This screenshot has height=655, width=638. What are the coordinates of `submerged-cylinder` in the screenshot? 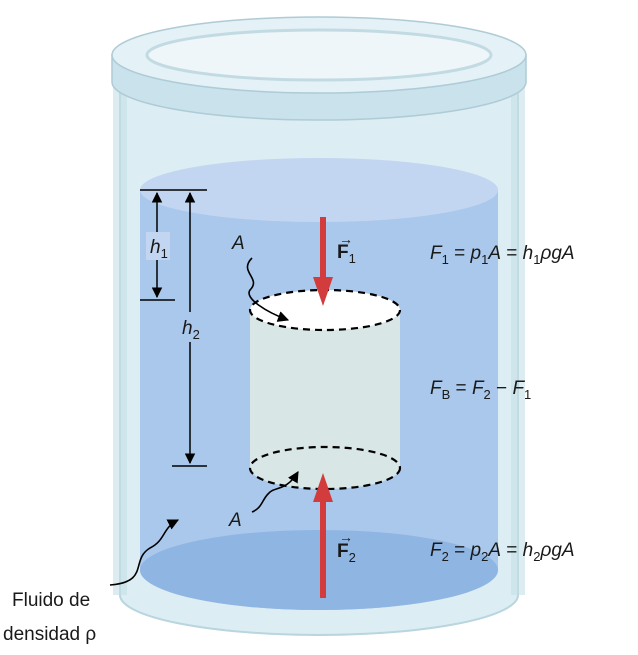 It's located at (325, 389).